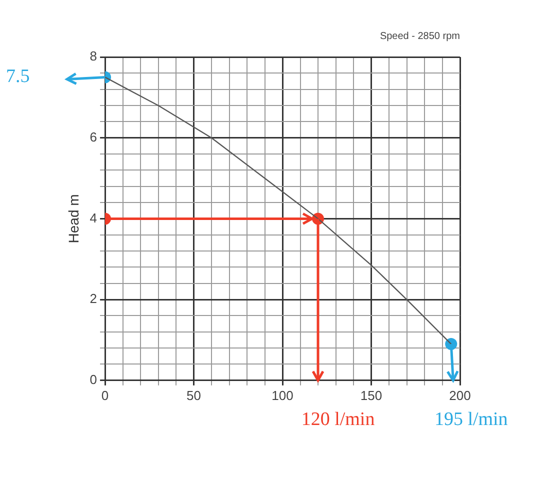 The width and height of the screenshot is (555, 477). Describe the element at coordinates (420, 36) in the screenshot. I see `chart-title: Speed - 2850 rpm` at that location.